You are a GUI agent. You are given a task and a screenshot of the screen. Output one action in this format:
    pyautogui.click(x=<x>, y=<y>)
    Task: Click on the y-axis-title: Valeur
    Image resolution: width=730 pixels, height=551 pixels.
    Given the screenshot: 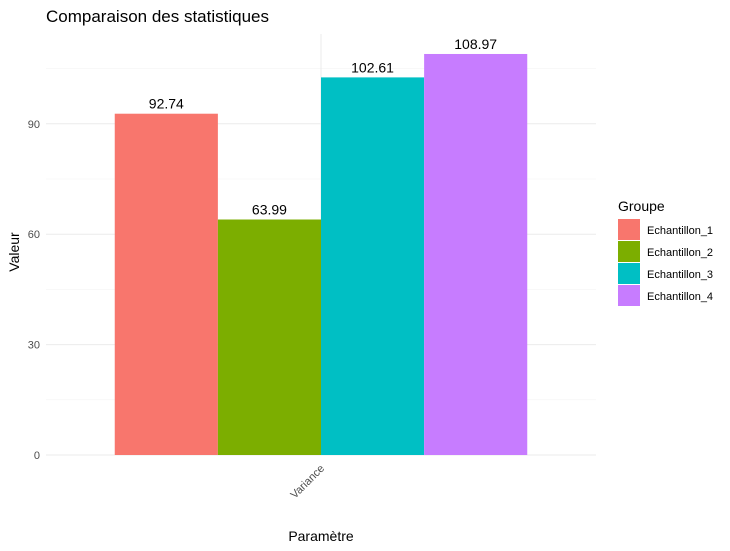 What is the action you would take?
    pyautogui.click(x=14, y=252)
    